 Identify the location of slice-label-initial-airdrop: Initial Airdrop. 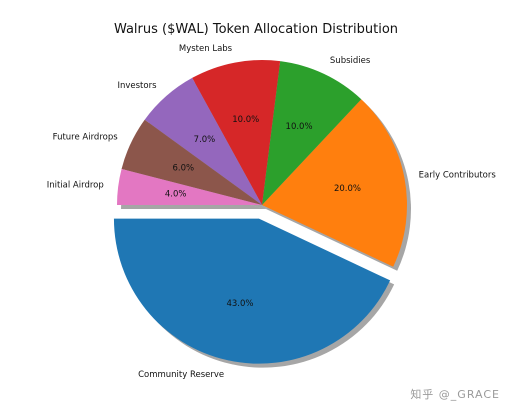
(75, 186).